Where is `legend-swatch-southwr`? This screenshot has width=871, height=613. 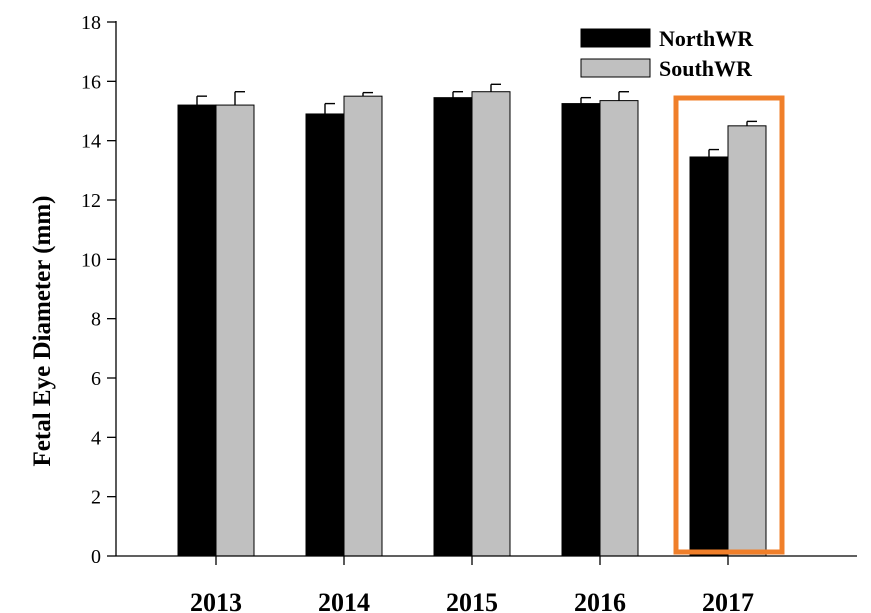 legend-swatch-southwr is located at coordinates (615, 68).